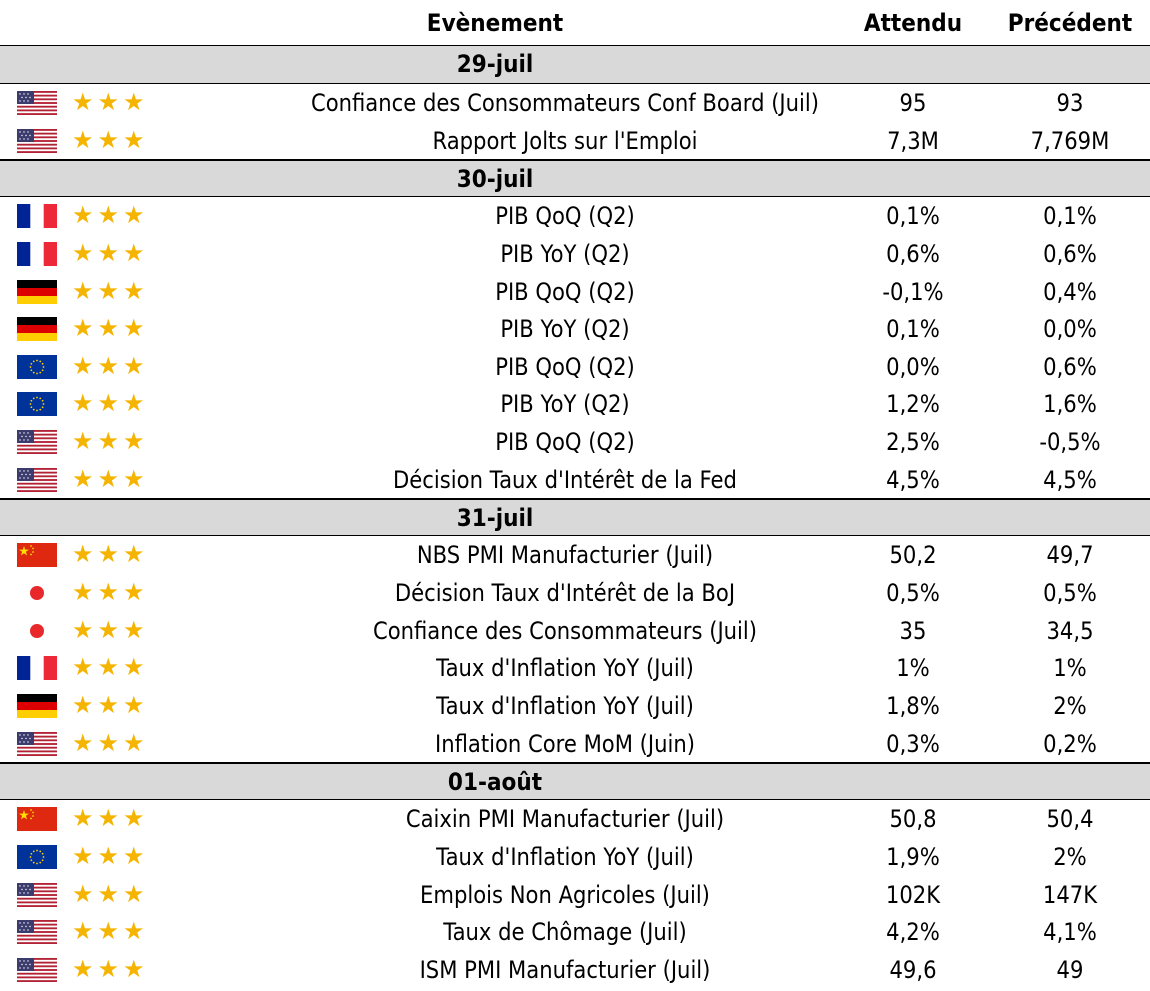 The width and height of the screenshot is (1150, 991). I want to click on table-row: ★★★ PIB YoY (Q2) 0,6% 0,6%, so click(575, 254).